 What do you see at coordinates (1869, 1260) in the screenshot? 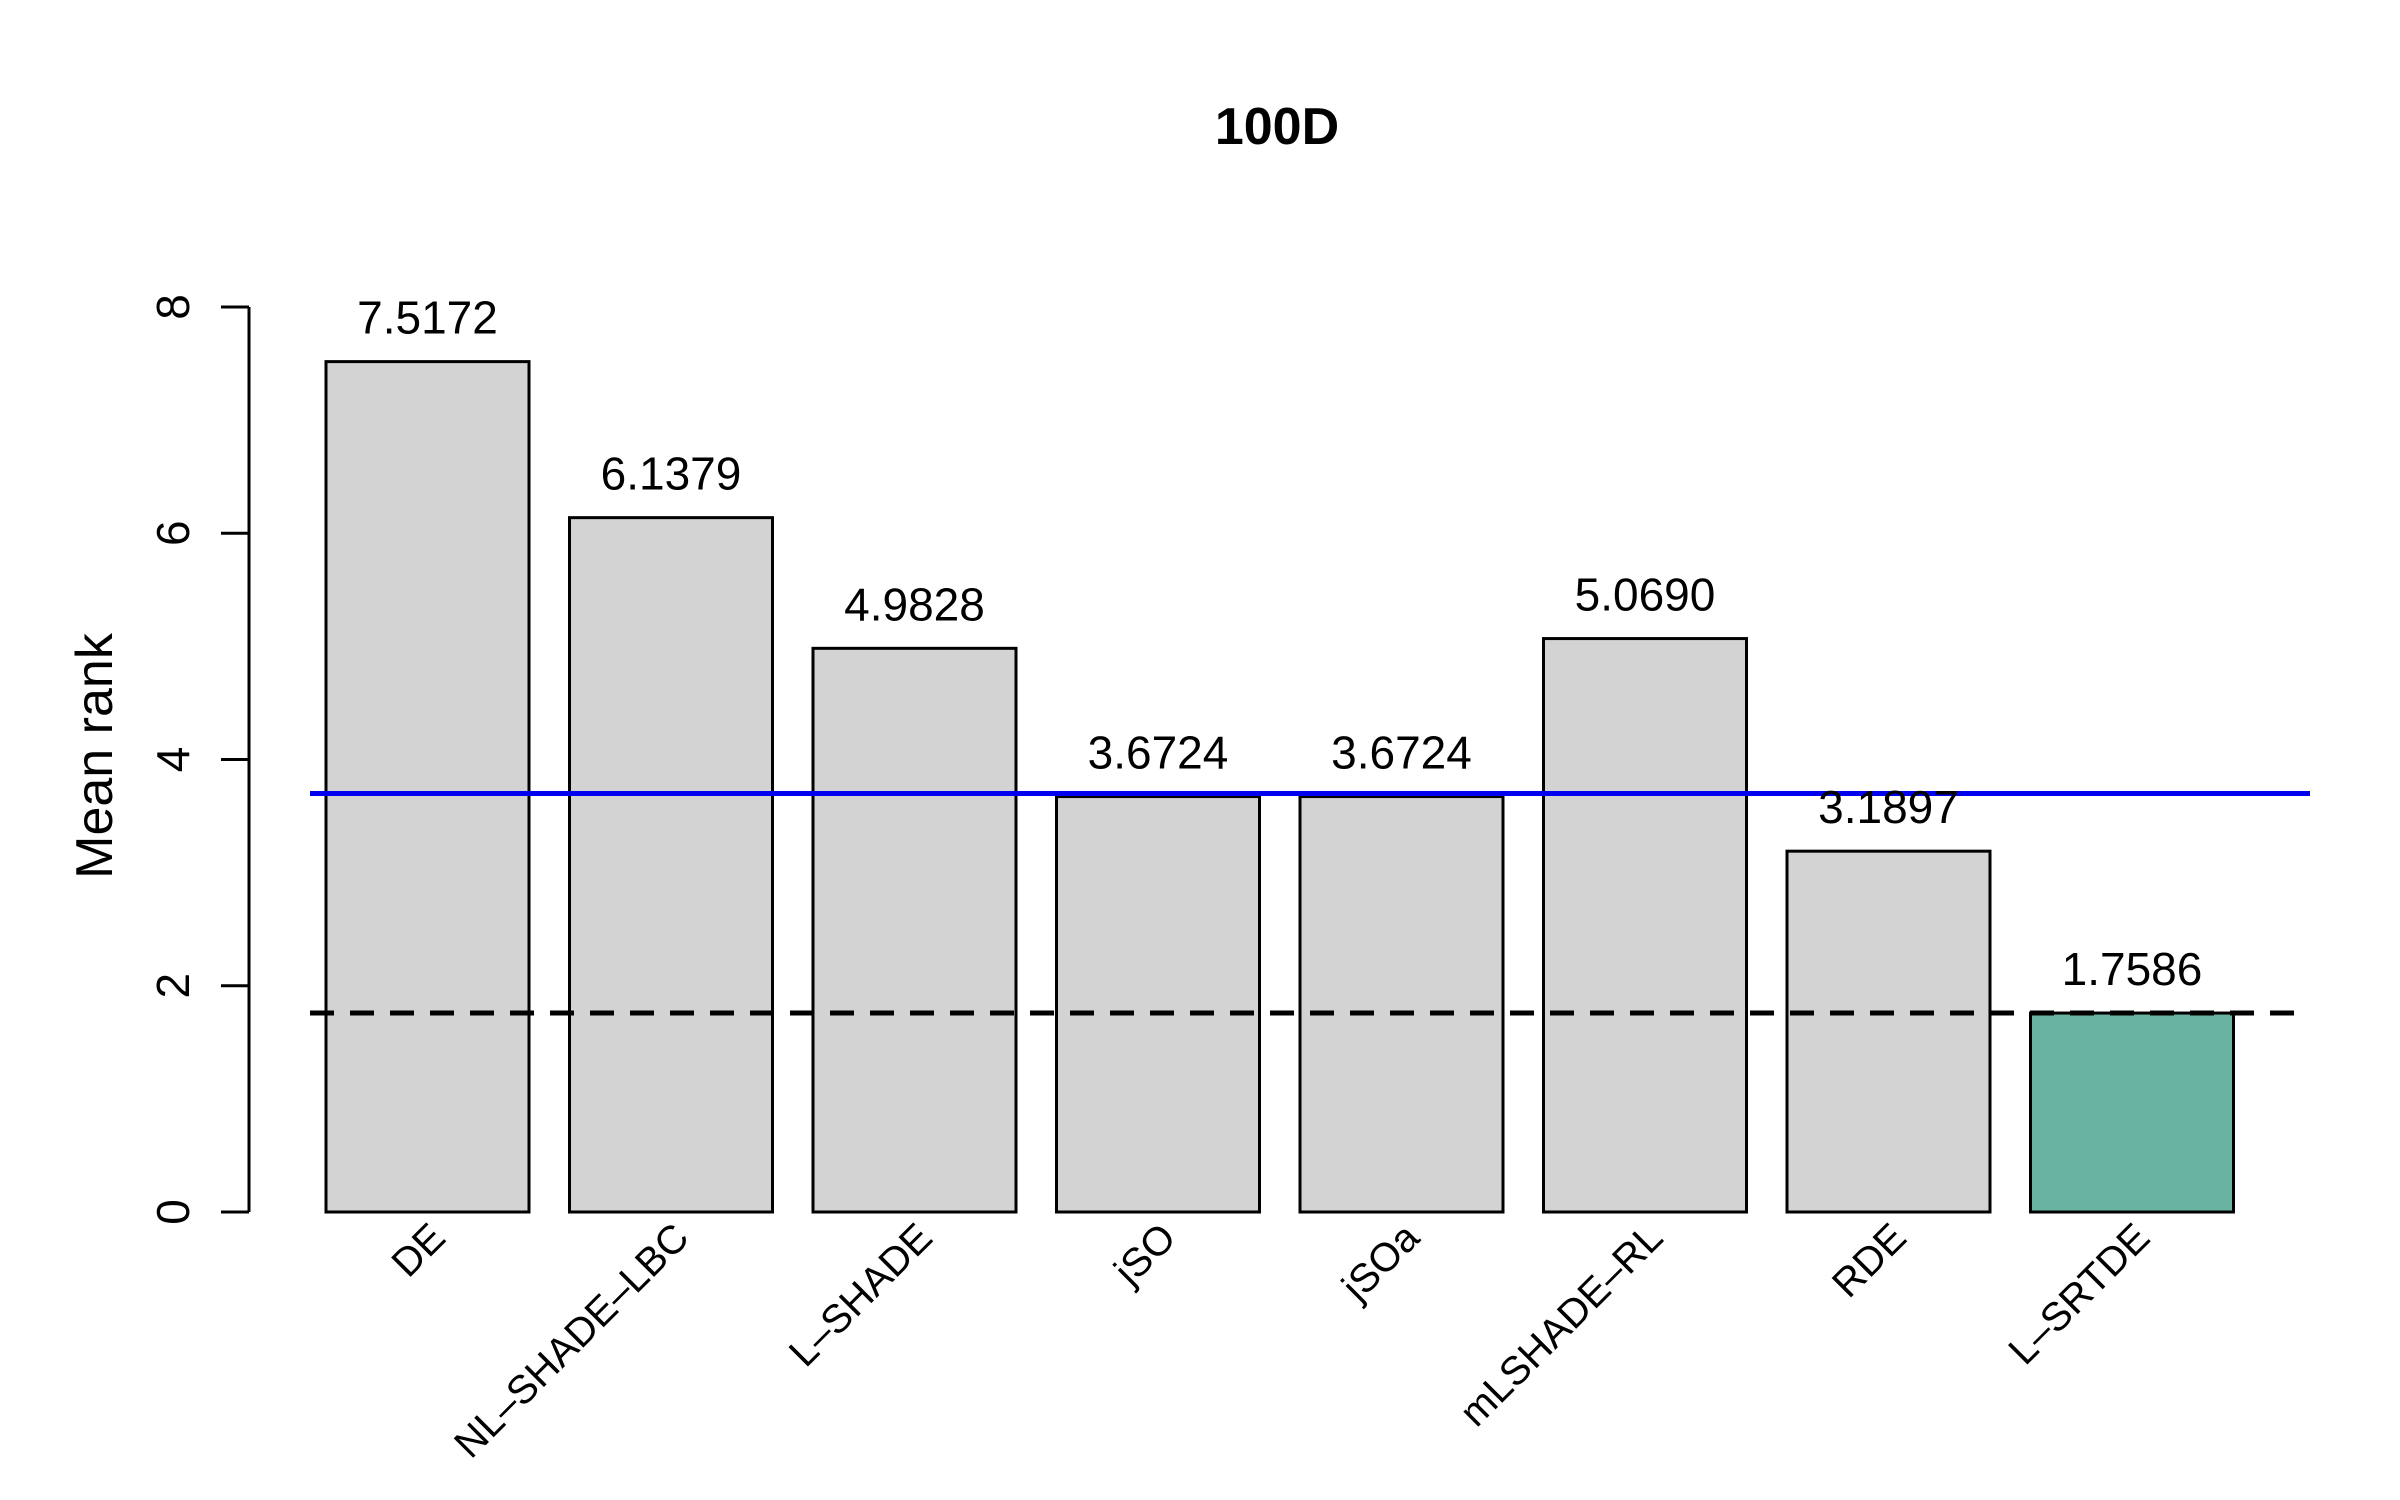
I see `category-label: RDE` at bounding box center [1869, 1260].